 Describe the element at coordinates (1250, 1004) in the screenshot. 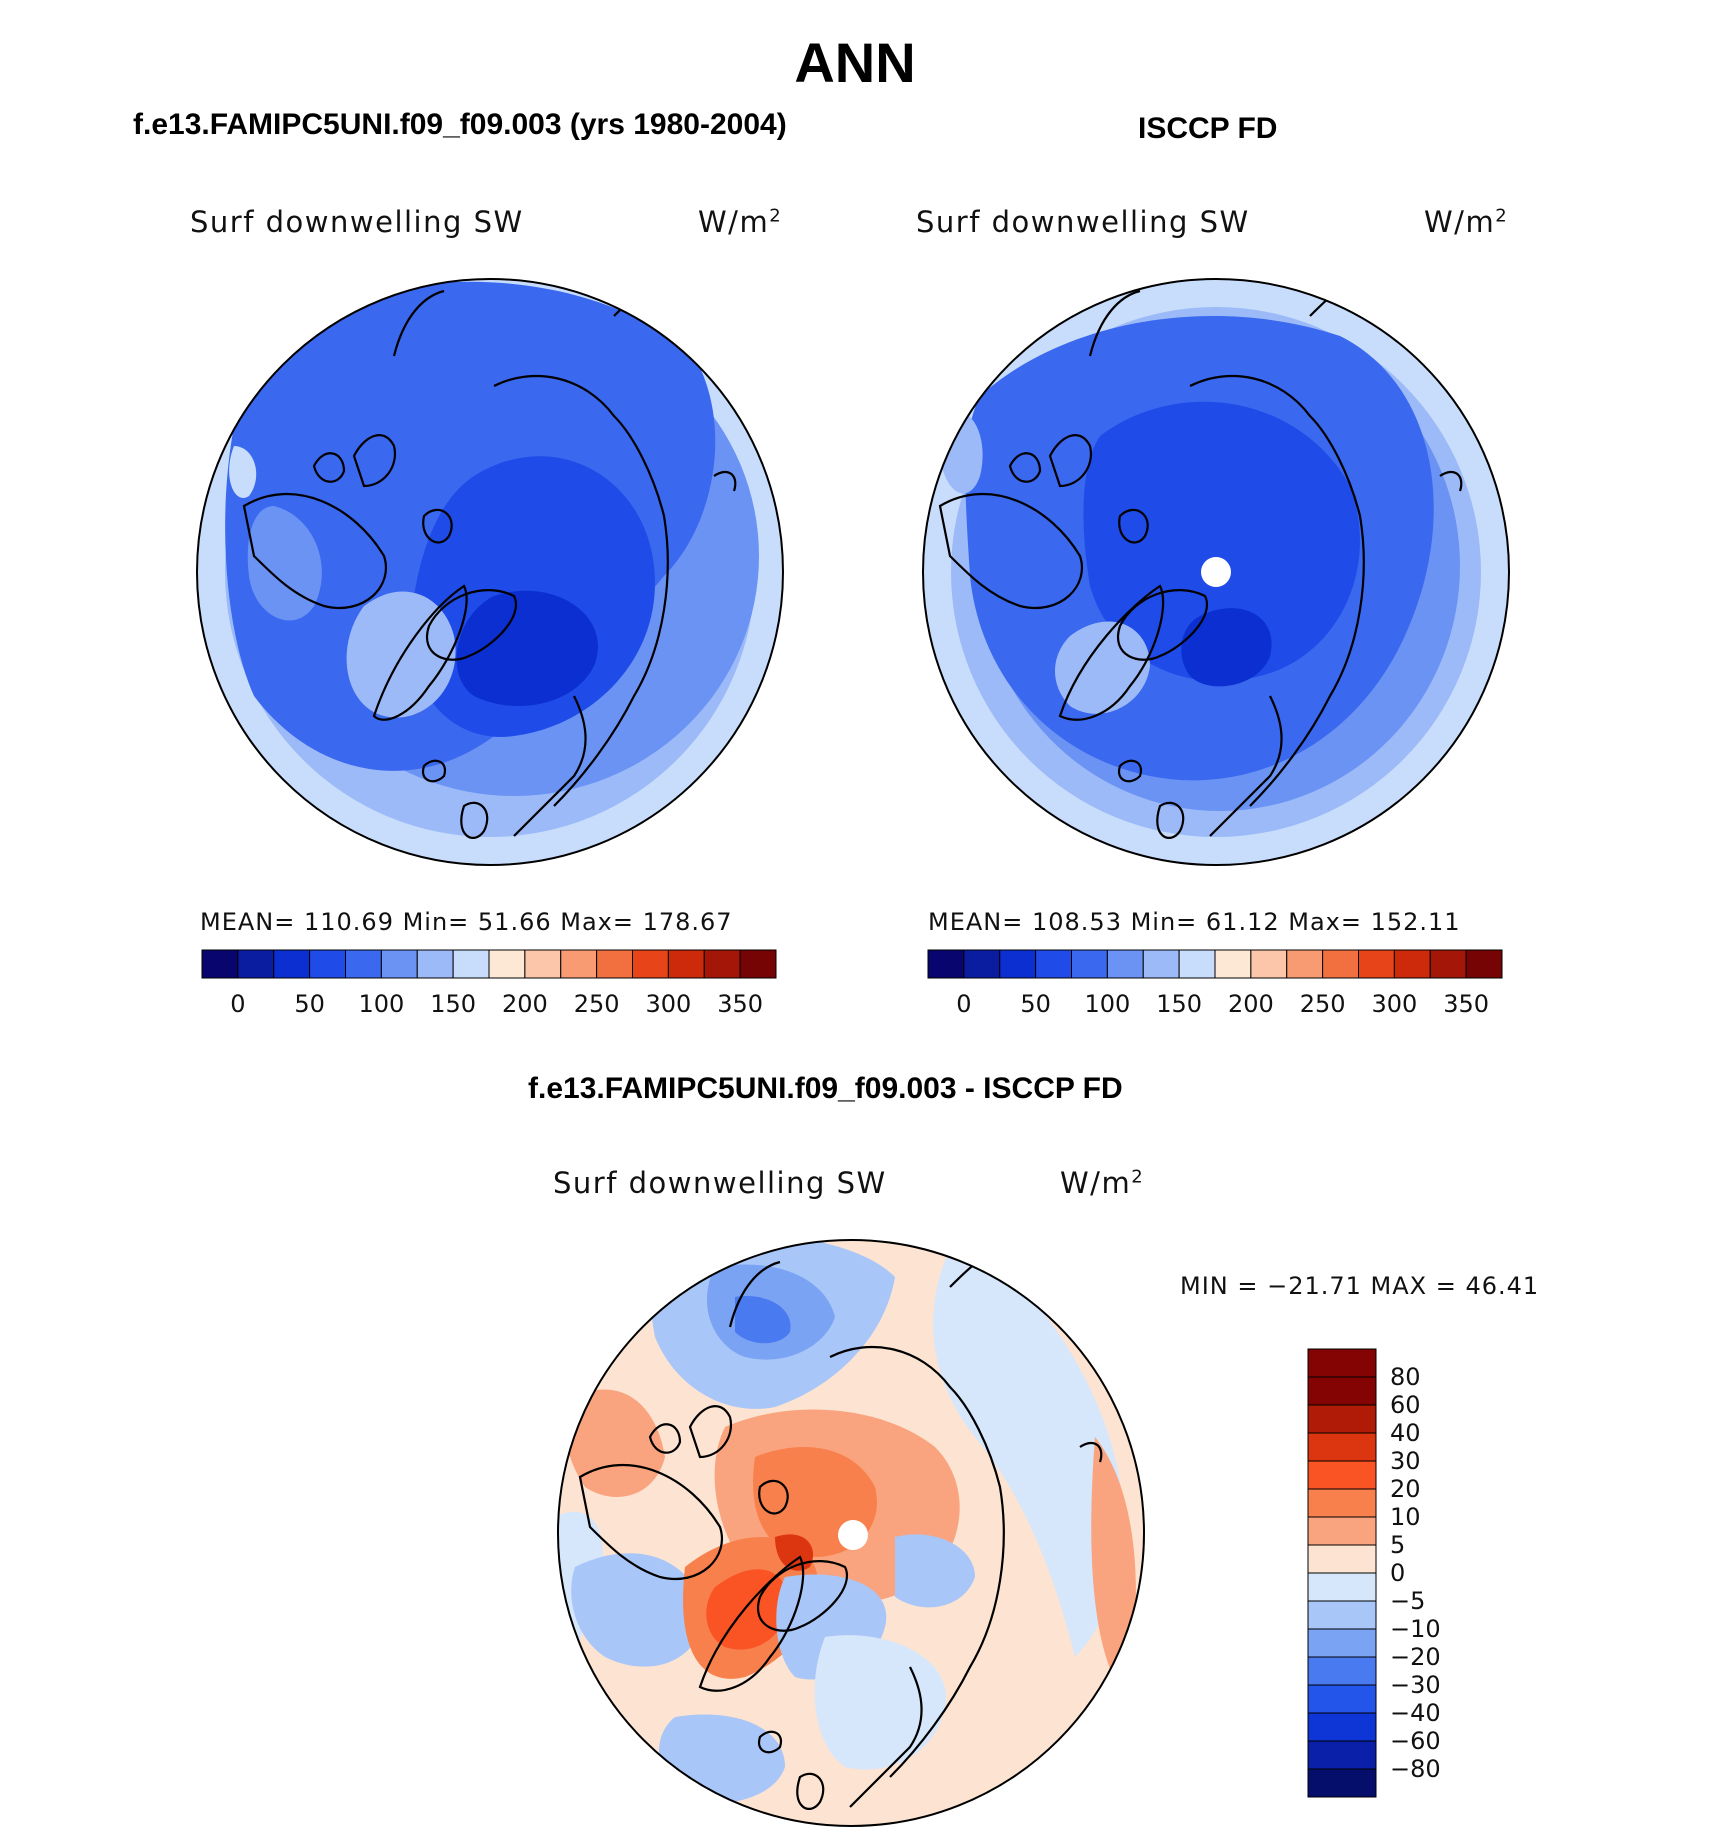

I see `obs-colorbar-tick-label: 200` at that location.